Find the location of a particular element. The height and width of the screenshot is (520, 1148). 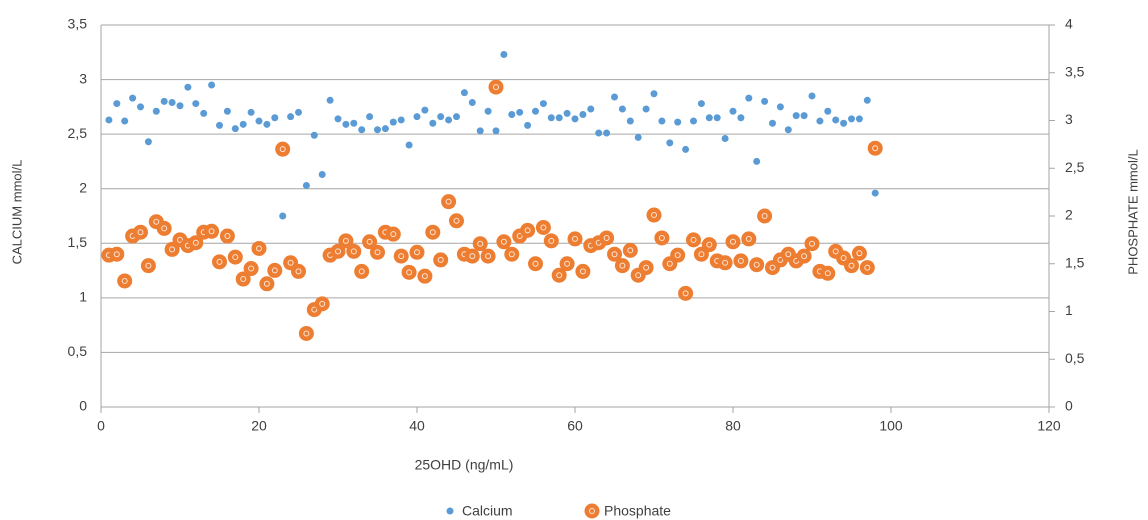

y-tick-label: 0,5 is located at coordinates (78, 351).